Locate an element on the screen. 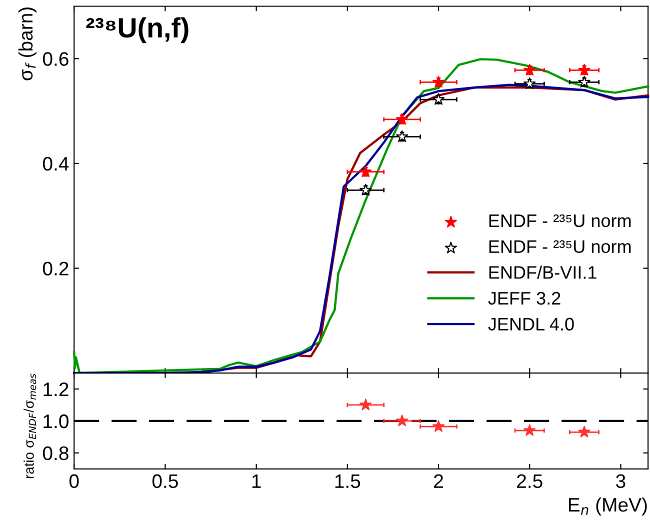 This screenshot has width=650, height=521. x-tick-label: 1.5 is located at coordinates (347, 481).